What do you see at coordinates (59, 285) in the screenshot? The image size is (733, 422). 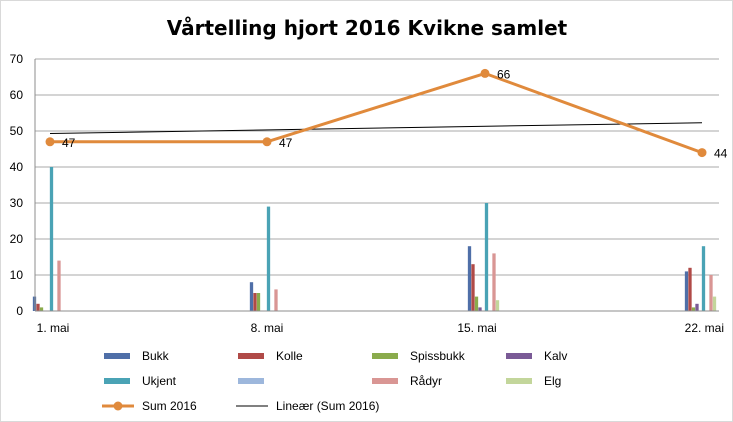 I see `bar-series6-cat0` at bounding box center [59, 285].